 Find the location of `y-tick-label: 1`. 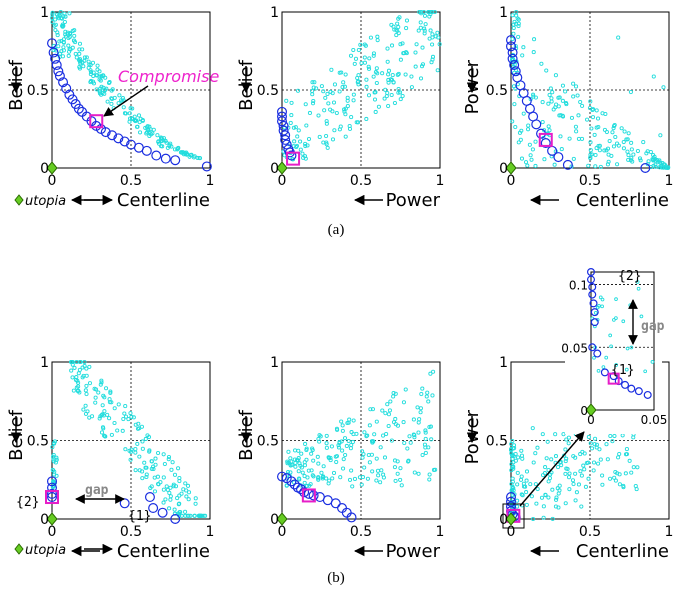

y-tick-label: 1 is located at coordinates (274, 13).